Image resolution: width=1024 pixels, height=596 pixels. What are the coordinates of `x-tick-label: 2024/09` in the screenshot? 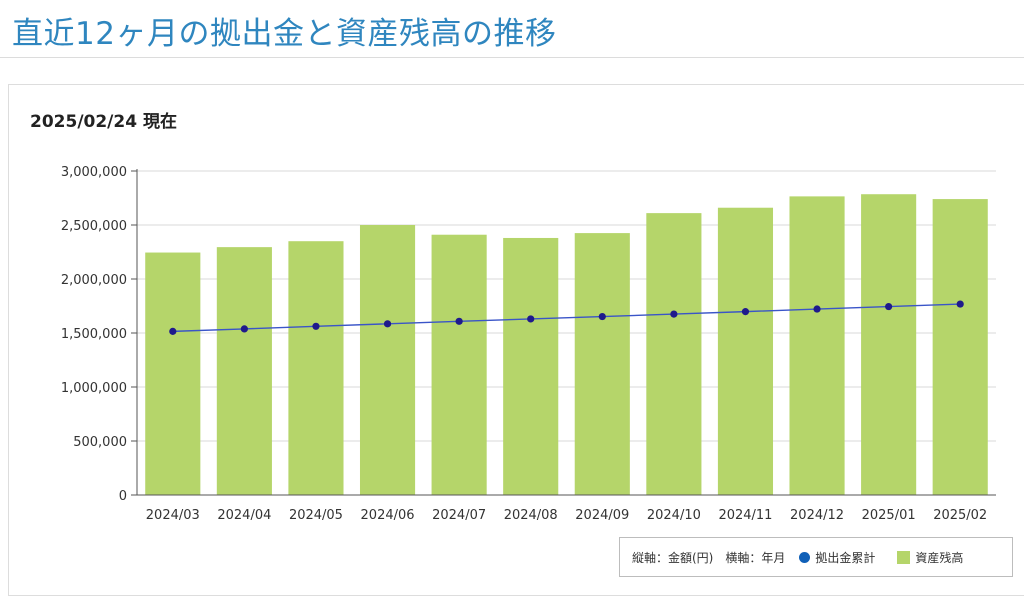 It's located at (602, 515).